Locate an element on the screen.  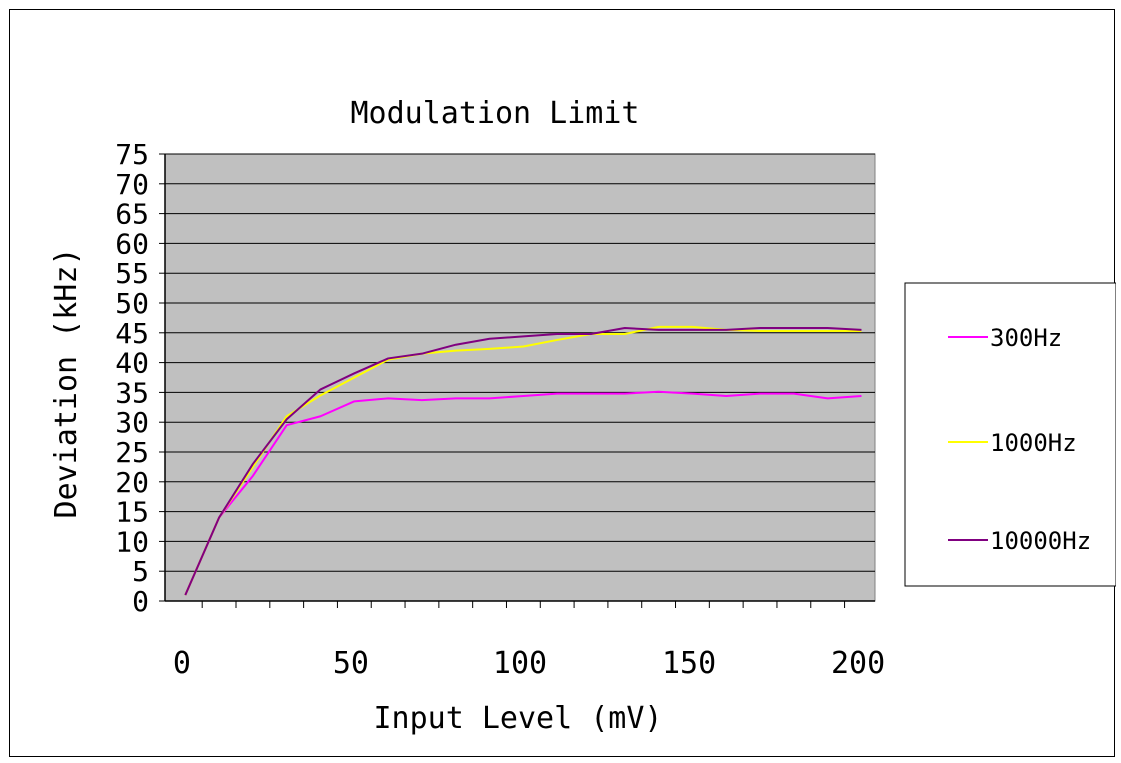
y-tick-label: 15 is located at coordinates (132, 512).